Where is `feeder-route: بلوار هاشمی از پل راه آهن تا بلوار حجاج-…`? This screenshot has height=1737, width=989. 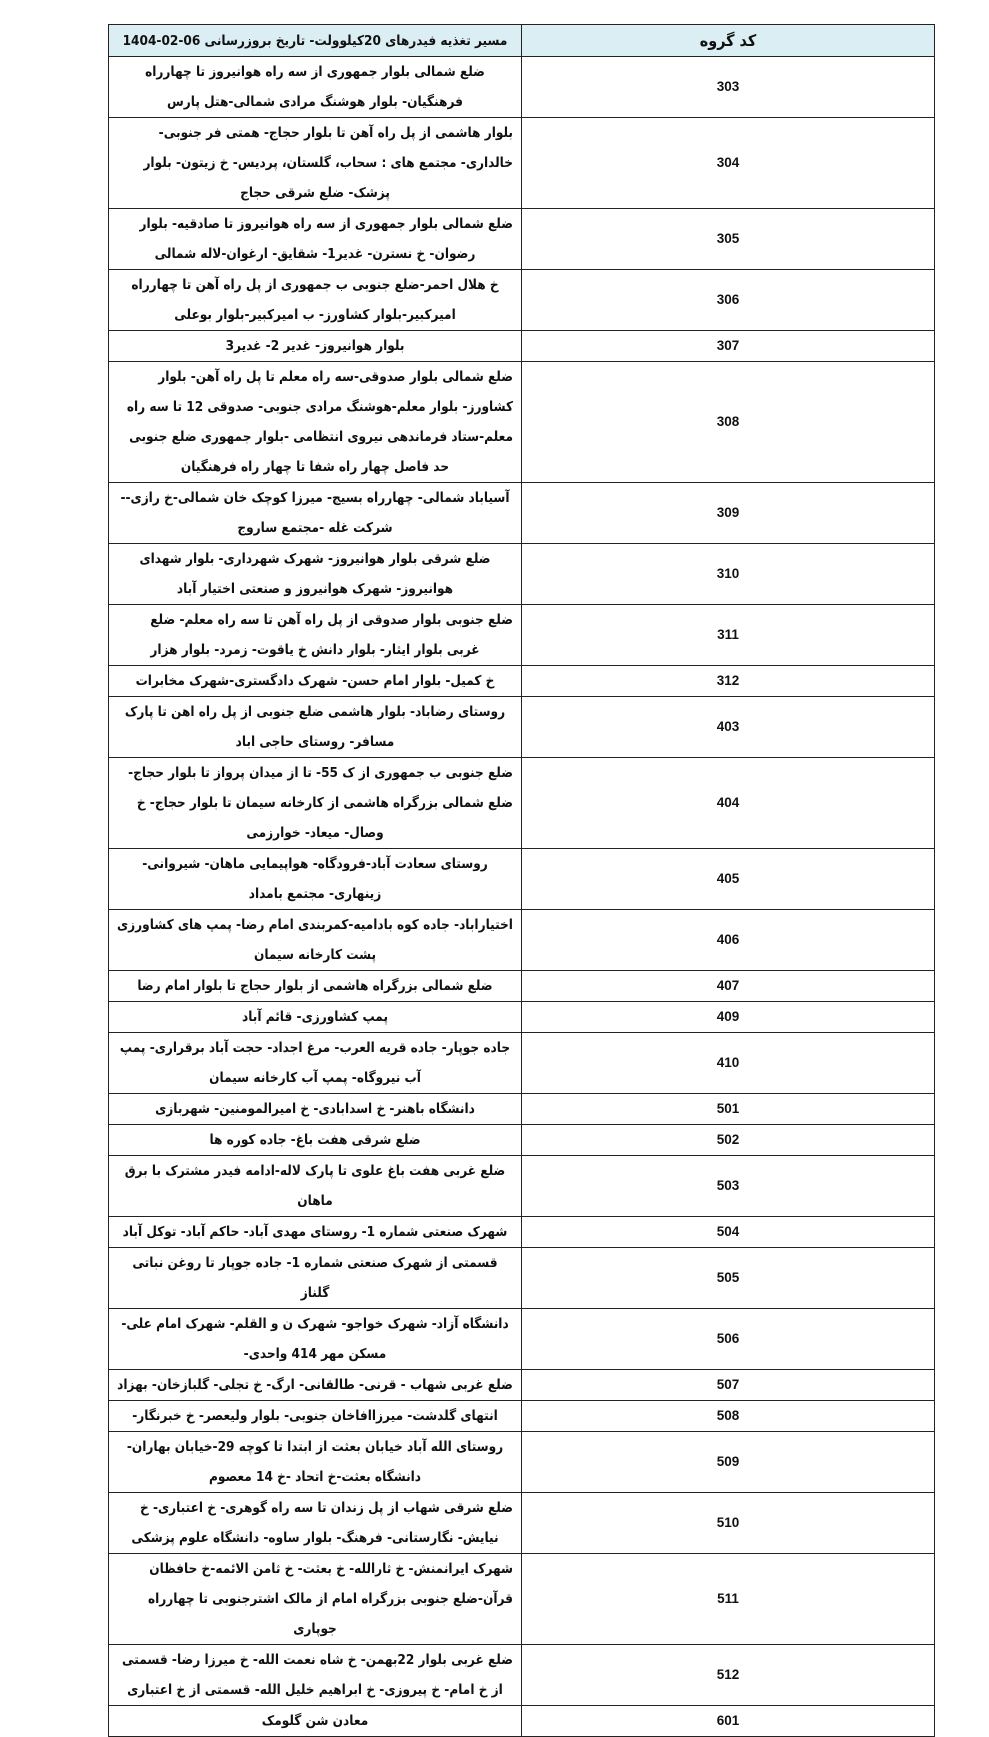 feeder-route: بلوار هاشمی از پل راه آهن تا بلوار حجاج-… is located at coordinates (315, 163).